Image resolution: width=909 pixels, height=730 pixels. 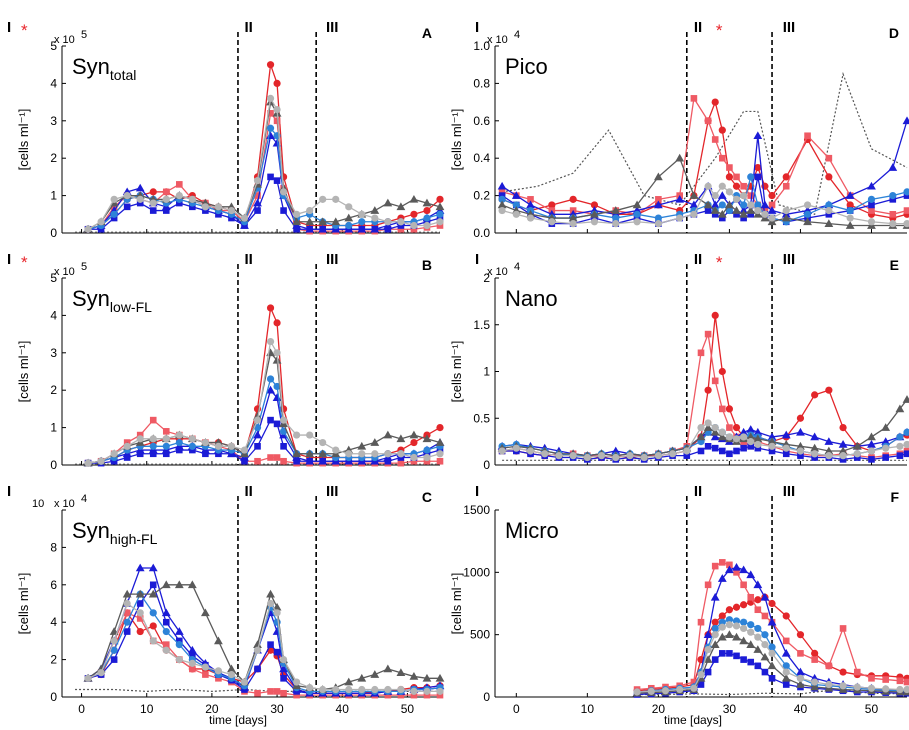 I want to click on y-tick-label: 0, so click(x=53, y=233).